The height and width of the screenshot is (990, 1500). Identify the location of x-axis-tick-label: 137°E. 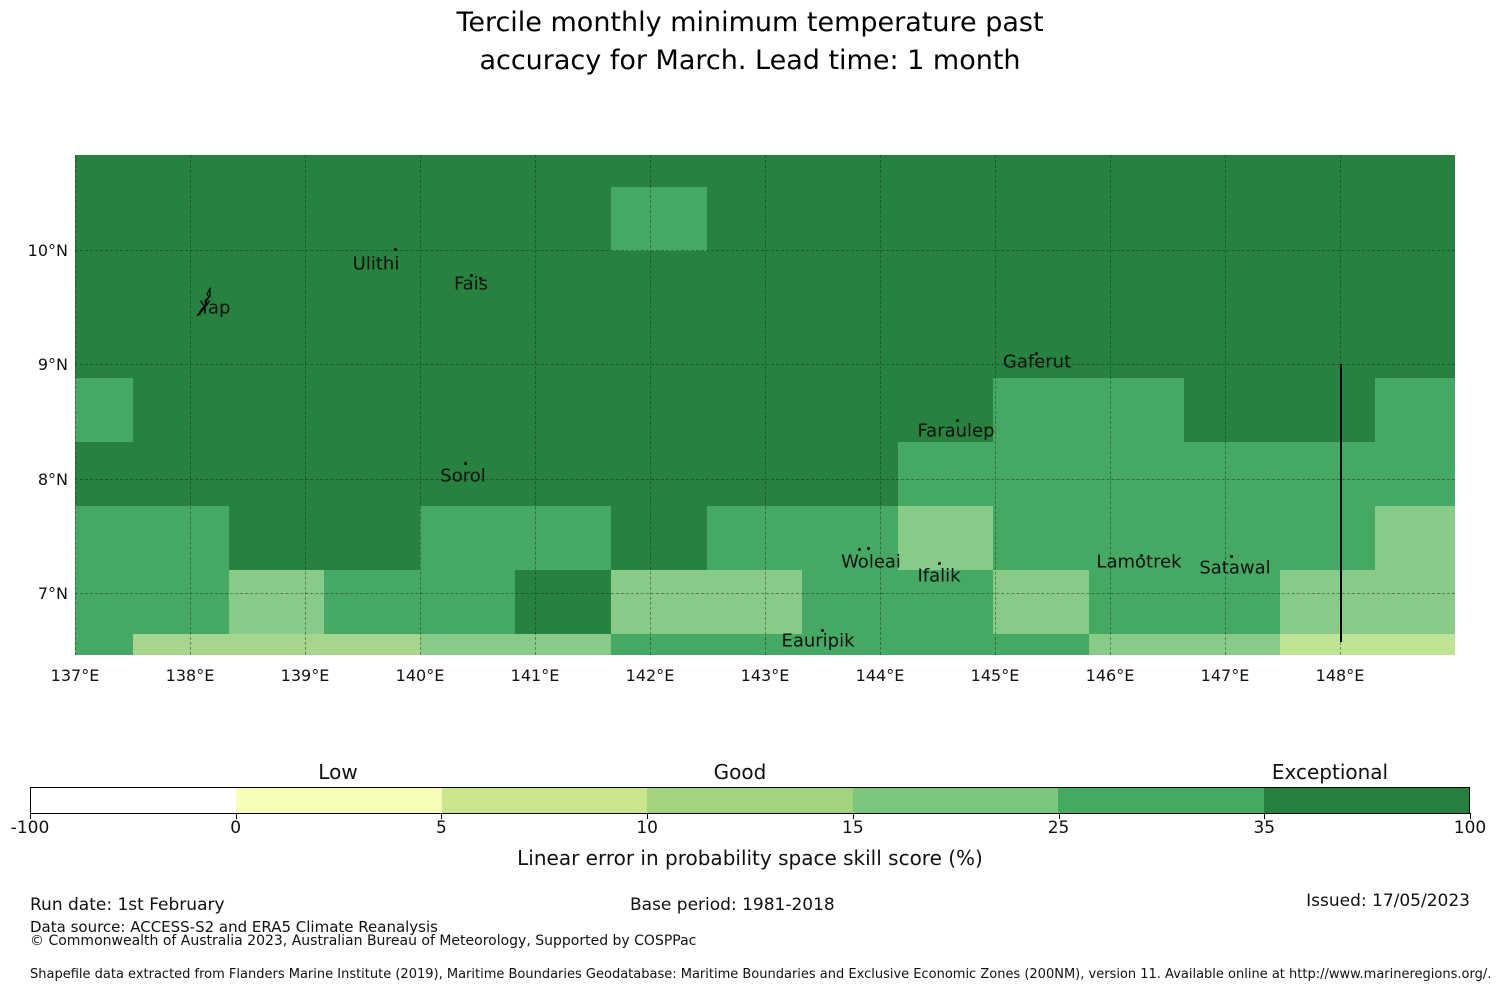
(75, 675).